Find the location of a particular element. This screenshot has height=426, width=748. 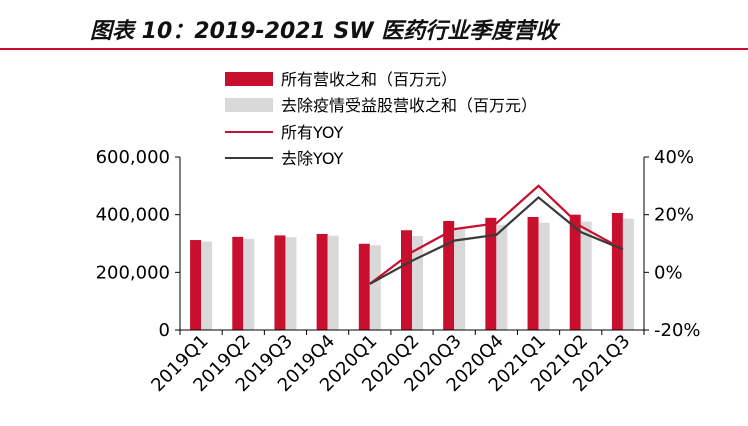

chart-title: 图表 10：2019-2021 SW 医药行业季度营收 is located at coordinates (325, 31).